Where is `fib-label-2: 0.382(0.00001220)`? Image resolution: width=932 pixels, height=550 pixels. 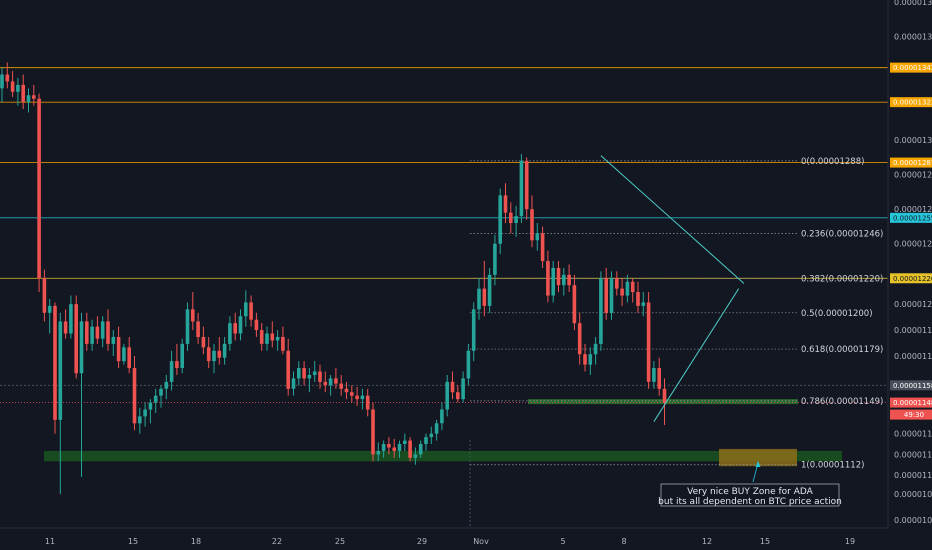 fib-label-2: 0.382(0.00001220) is located at coordinates (842, 279).